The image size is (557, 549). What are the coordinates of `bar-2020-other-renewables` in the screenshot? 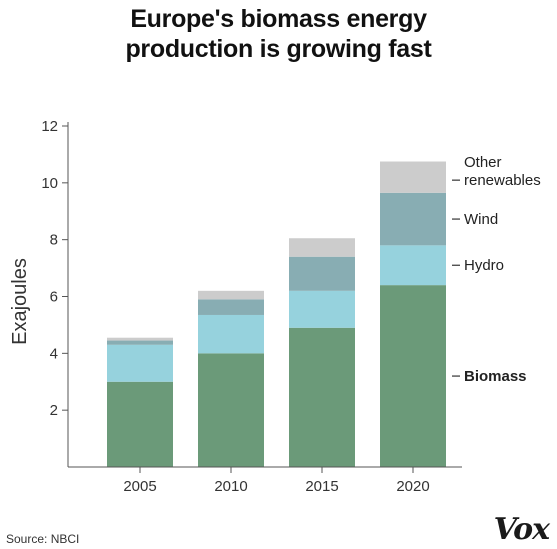 It's located at (413, 177).